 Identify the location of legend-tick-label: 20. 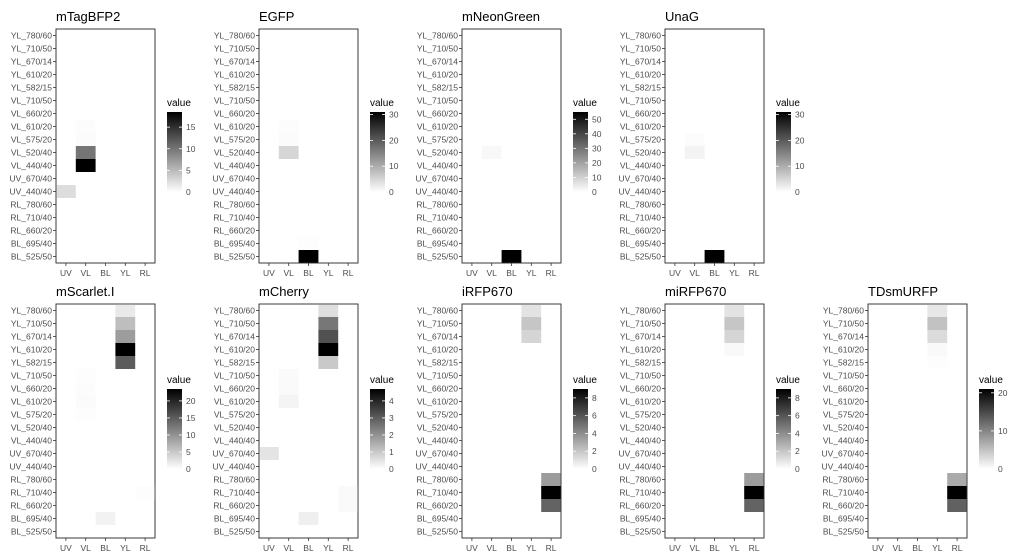
(800, 140).